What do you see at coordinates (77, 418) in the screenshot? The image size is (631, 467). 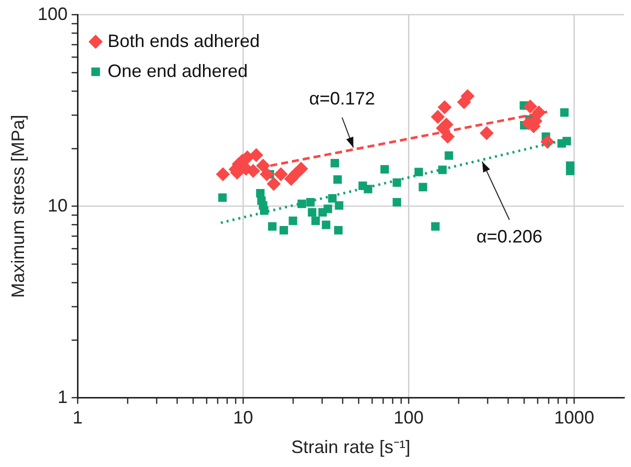 I see `x-tick-label: 1` at bounding box center [77, 418].